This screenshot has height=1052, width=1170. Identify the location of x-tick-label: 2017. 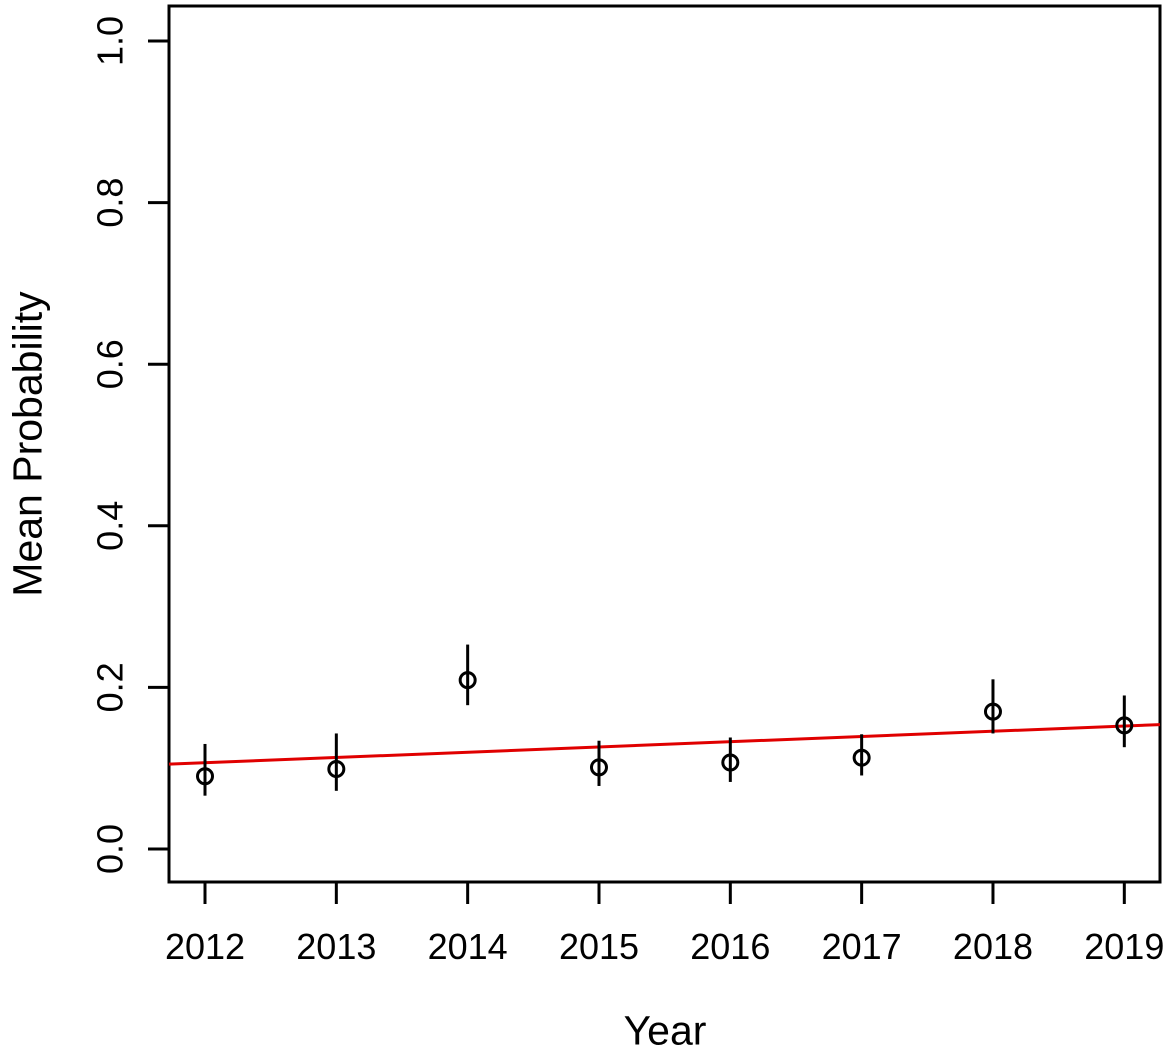
(862, 946).